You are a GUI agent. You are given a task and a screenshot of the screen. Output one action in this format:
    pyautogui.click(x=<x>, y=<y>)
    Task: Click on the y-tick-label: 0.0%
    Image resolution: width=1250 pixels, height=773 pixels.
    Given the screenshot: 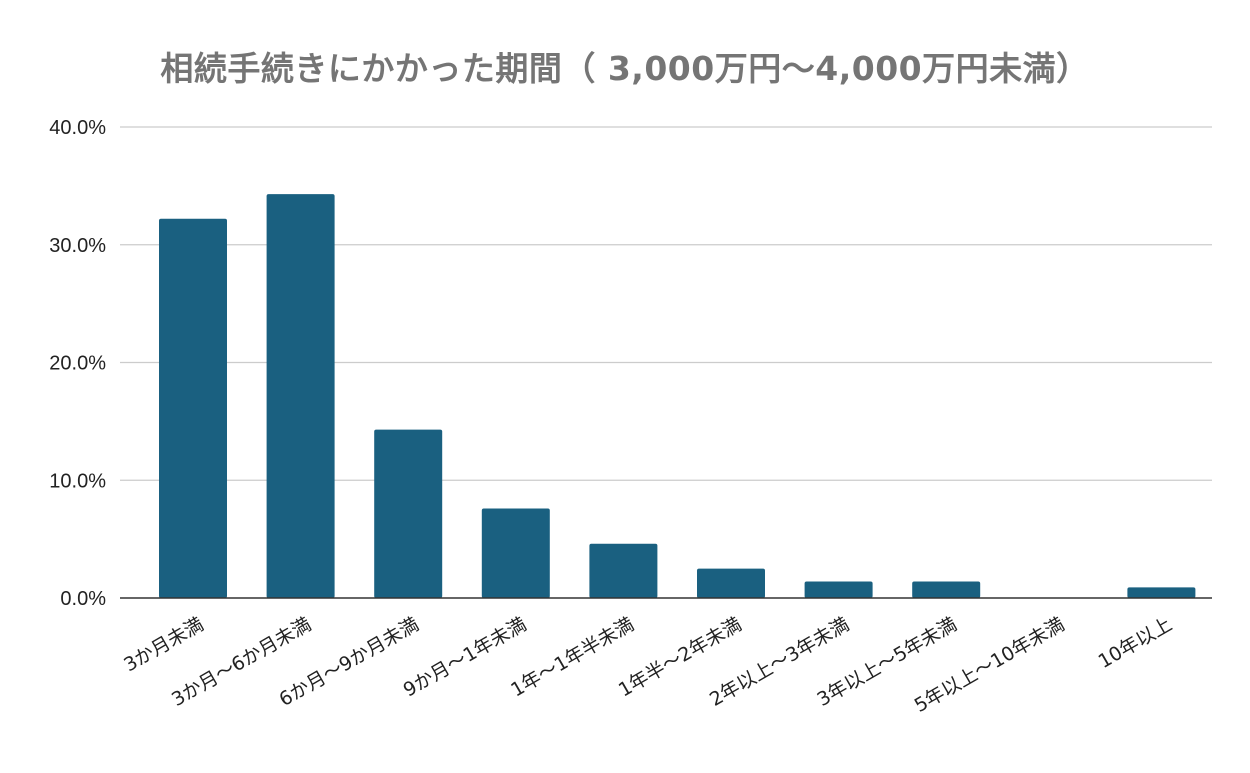 What is the action you would take?
    pyautogui.click(x=83, y=599)
    